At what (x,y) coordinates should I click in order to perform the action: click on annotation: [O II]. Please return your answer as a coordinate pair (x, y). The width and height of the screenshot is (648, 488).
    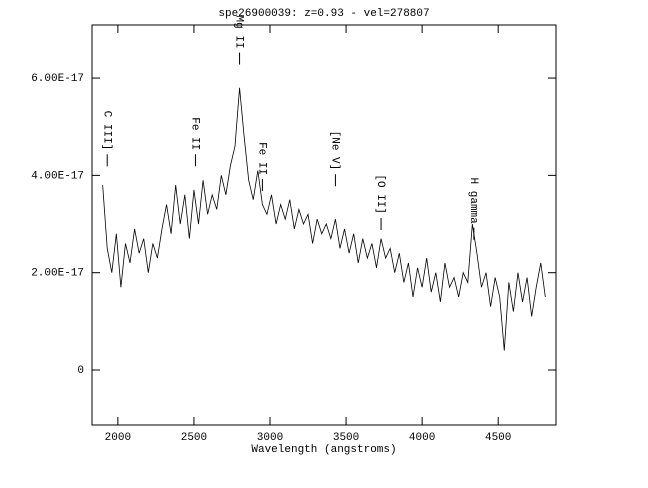
    Looking at the image, I should click on (380, 194).